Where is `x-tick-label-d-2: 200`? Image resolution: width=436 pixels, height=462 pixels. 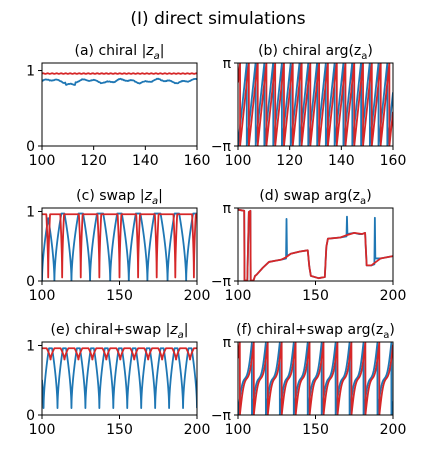 x-tick-label-d-2: 200 is located at coordinates (393, 296).